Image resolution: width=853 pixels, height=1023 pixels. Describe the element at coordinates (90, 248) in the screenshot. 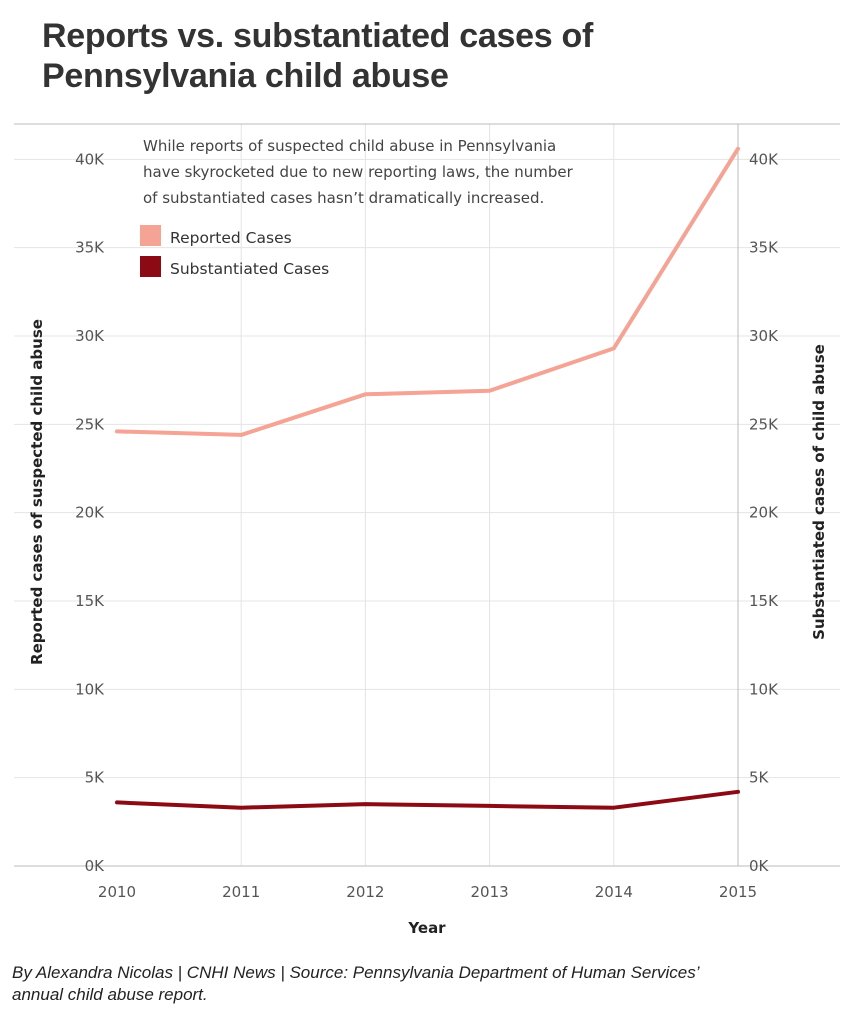

I see `y-tick-label-left: 35K` at that location.